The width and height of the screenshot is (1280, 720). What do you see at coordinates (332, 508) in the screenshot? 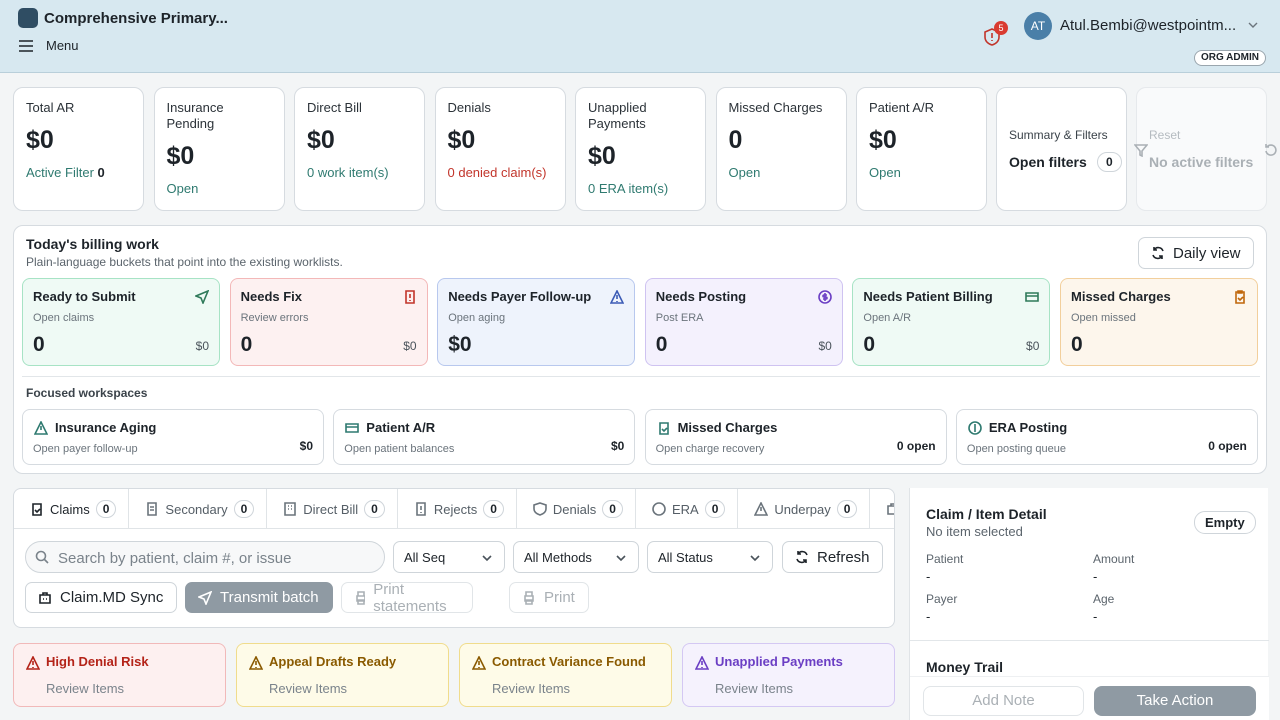
I see `tab: Direct Bill 0` at bounding box center [332, 508].